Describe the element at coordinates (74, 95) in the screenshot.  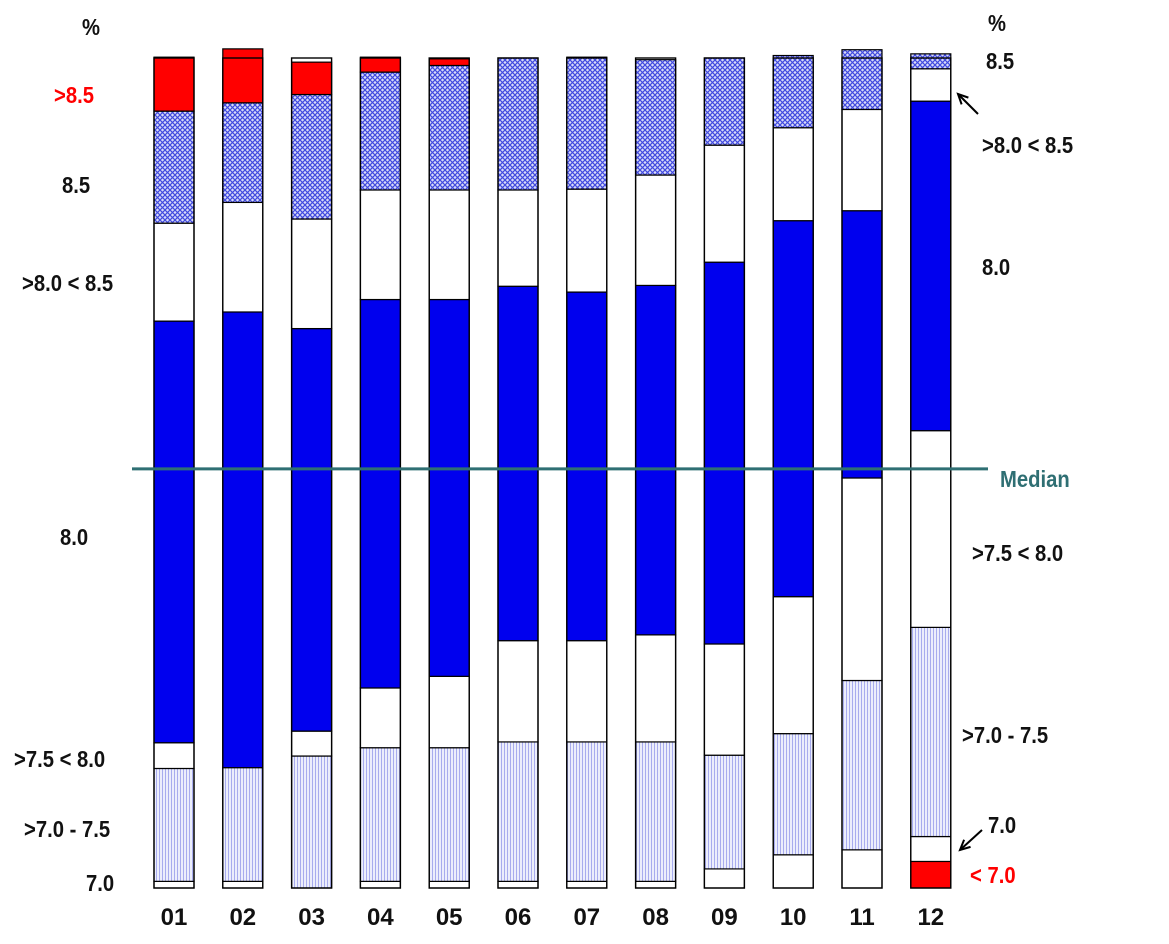
I see `left-label-gt85: >8.5` at that location.